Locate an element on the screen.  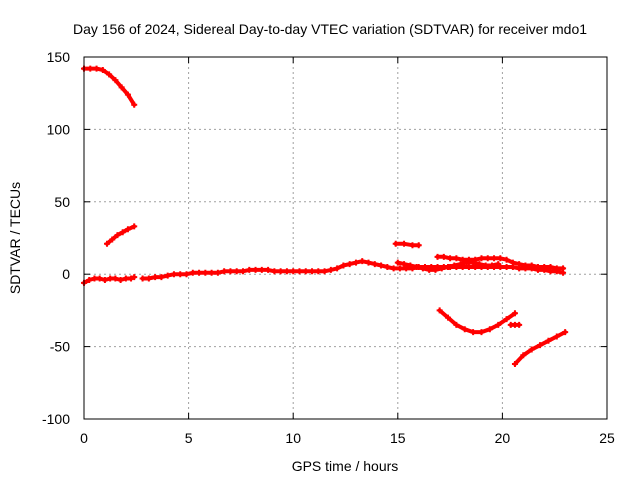
x-tick-label: 20 is located at coordinates (503, 438).